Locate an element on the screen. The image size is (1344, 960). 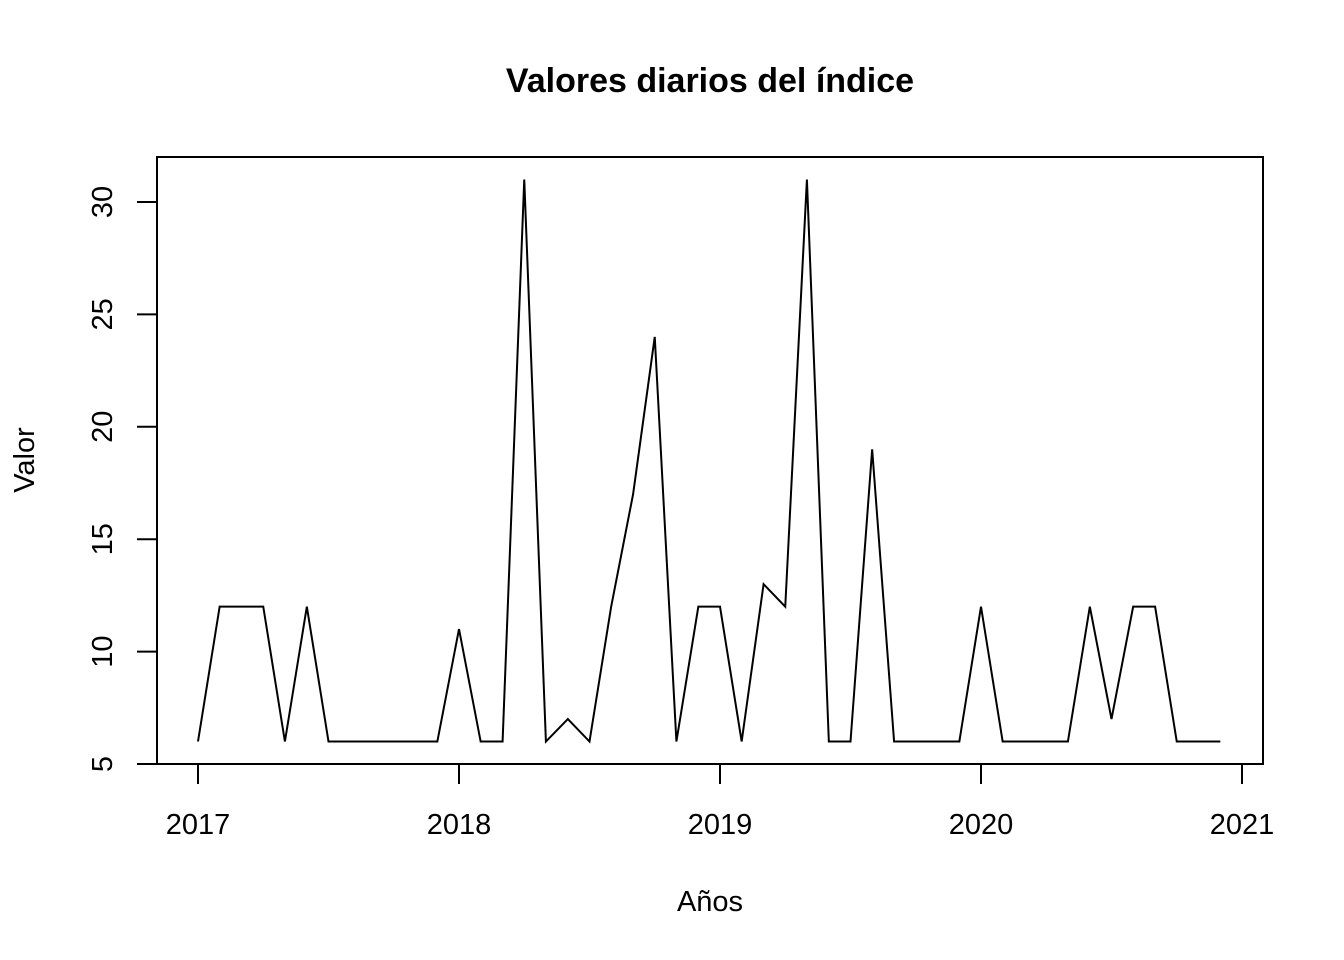
y-tick-label: 5 is located at coordinates (103, 764).